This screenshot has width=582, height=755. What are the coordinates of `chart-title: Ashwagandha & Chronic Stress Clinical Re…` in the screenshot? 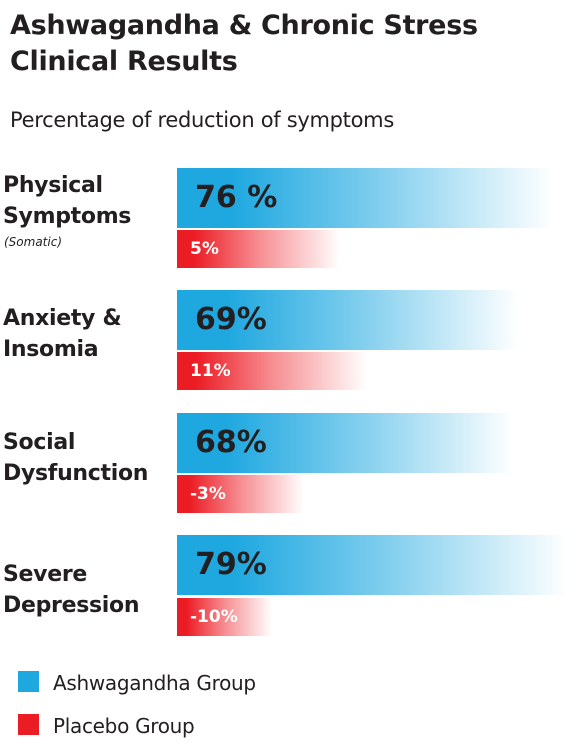 It's located at (295, 44).